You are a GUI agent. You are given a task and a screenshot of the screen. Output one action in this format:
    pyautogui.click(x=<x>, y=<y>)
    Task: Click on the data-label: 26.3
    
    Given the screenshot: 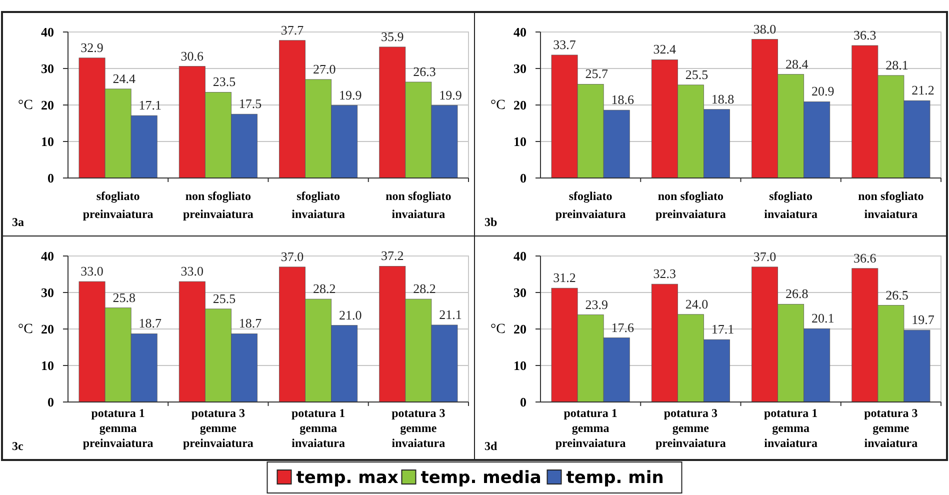 What is the action you would take?
    pyautogui.click(x=424, y=72)
    